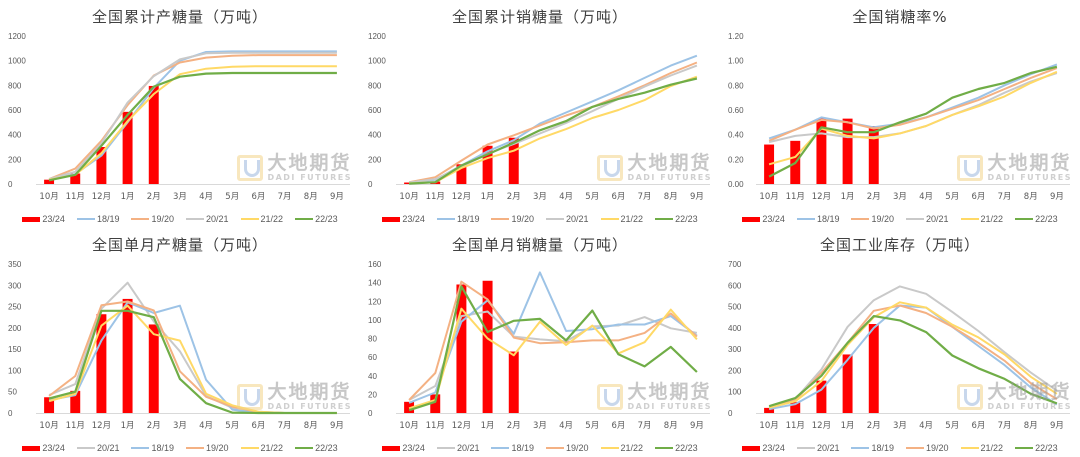 The height and width of the screenshot is (457, 1080). What do you see at coordinates (10, 413) in the screenshot?
I see `y-tick-label: 0` at bounding box center [10, 413].